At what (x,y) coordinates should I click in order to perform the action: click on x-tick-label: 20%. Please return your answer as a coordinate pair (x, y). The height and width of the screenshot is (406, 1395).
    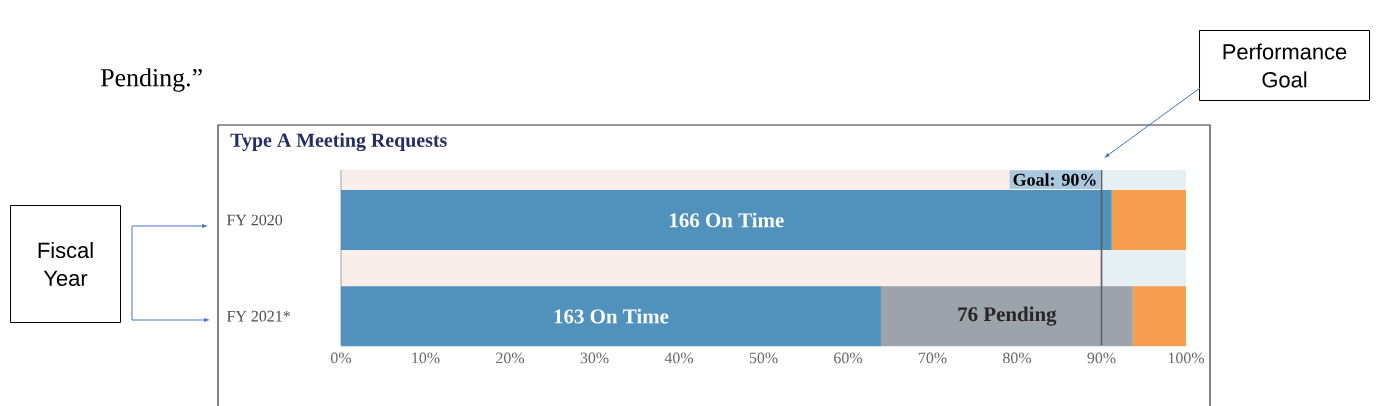
    Looking at the image, I should click on (510, 358).